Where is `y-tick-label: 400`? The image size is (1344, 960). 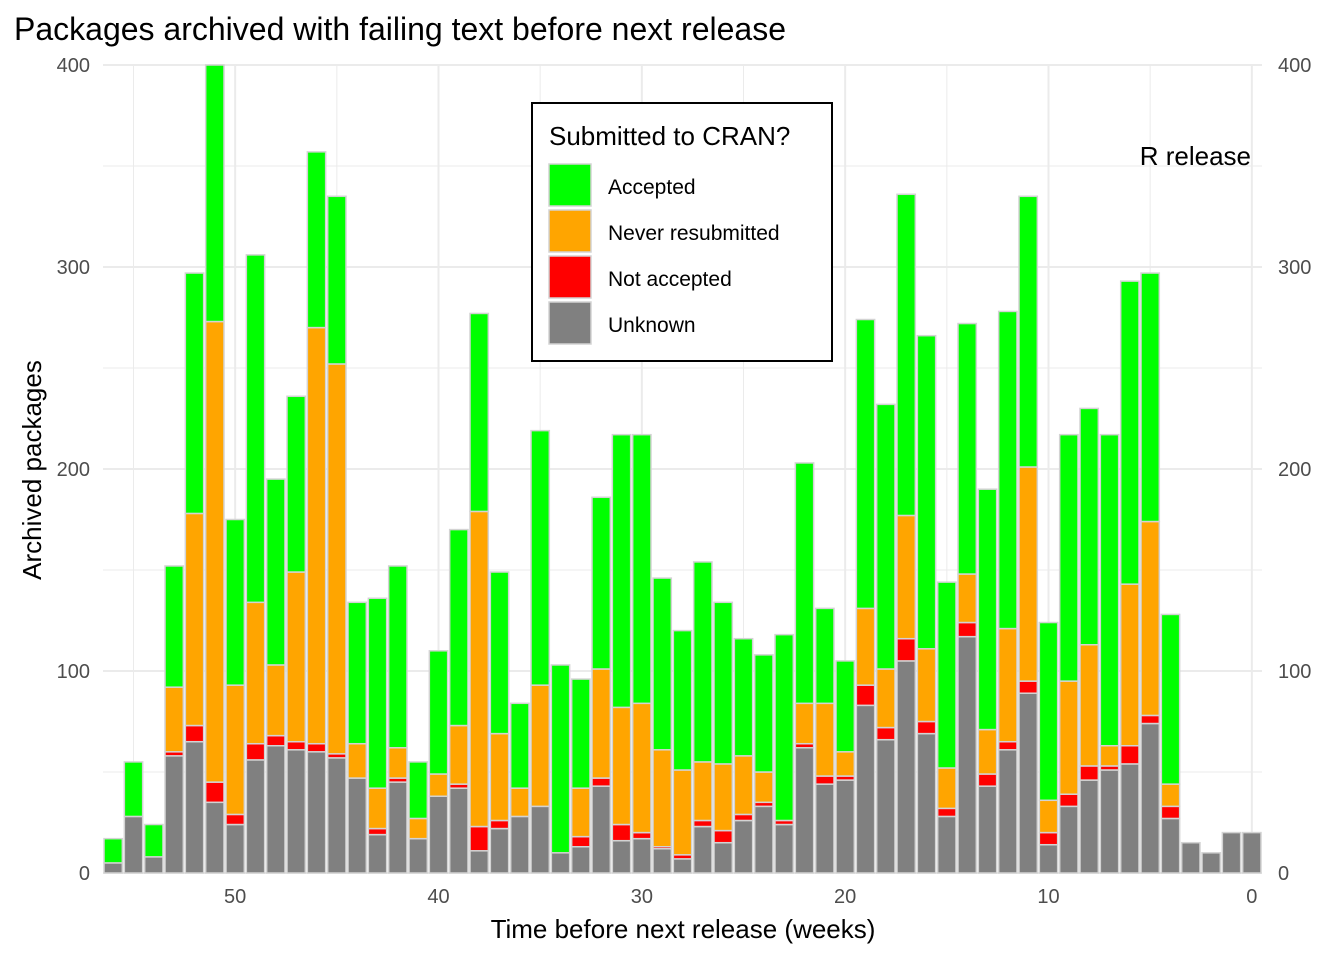 y-tick-label: 400 is located at coordinates (73, 66).